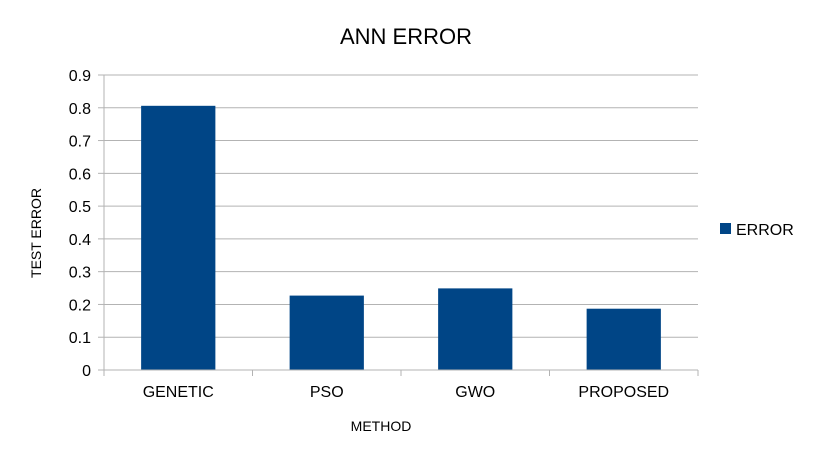 Image resolution: width=819 pixels, height=466 pixels. I want to click on x-tick-label: PROPOSED, so click(623, 392).